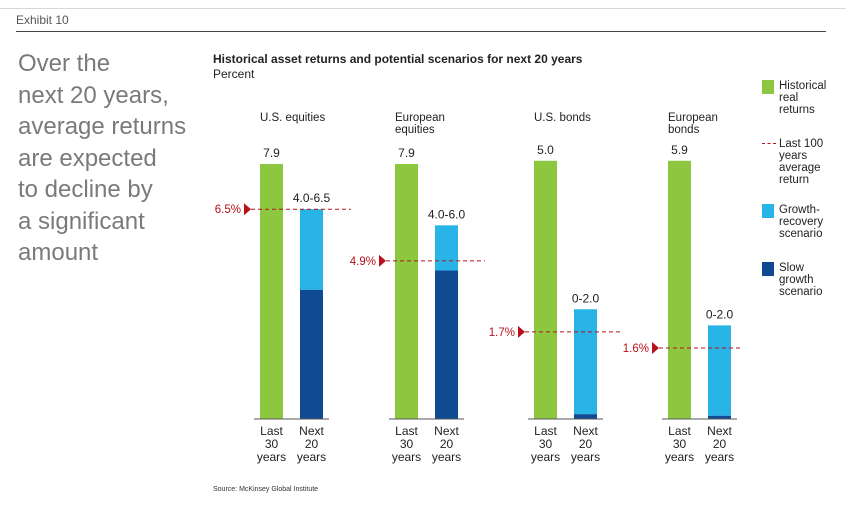 The width and height of the screenshot is (846, 505). What do you see at coordinates (802, 98) in the screenshot?
I see `legend-label: Historical real returns` at bounding box center [802, 98].